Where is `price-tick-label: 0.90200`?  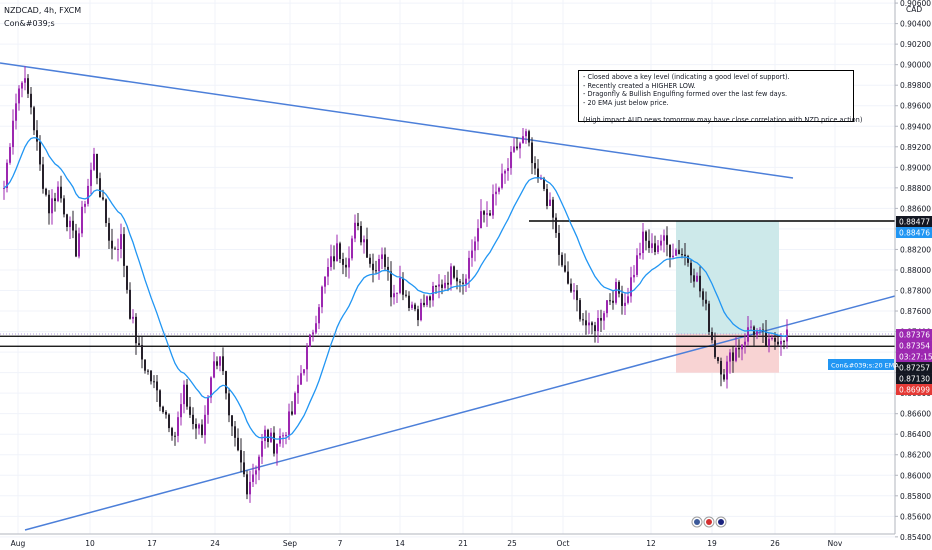
price-tick-label: 0.90200 is located at coordinates (915, 44).